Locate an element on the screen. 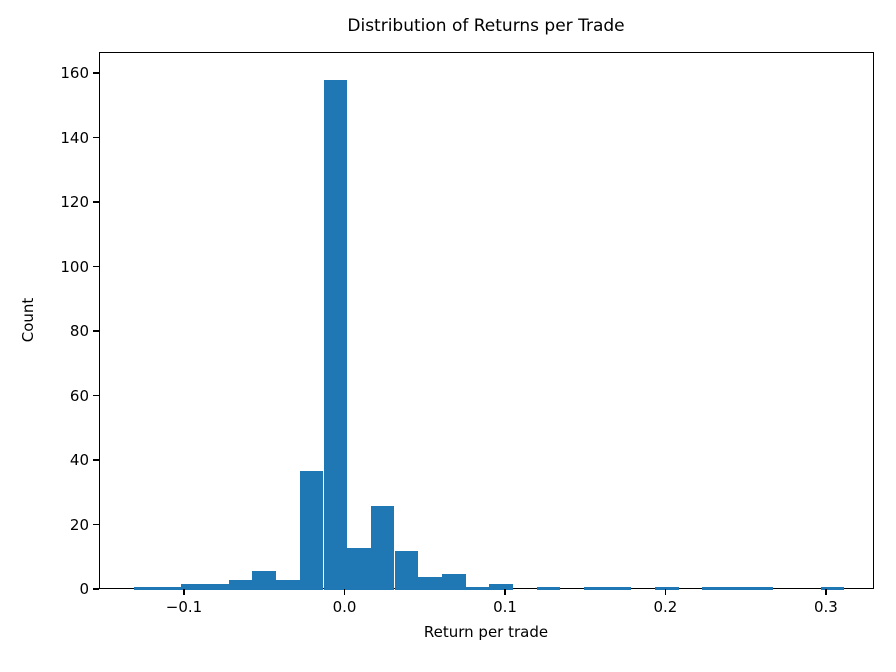  x-tick-label: −0.1 is located at coordinates (184, 607).